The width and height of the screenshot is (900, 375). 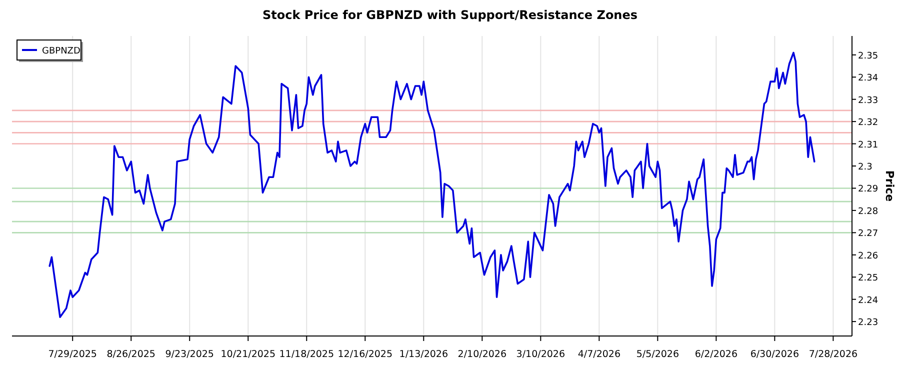 I want to click on x-tick-label: 12/16/2025, so click(x=365, y=354).